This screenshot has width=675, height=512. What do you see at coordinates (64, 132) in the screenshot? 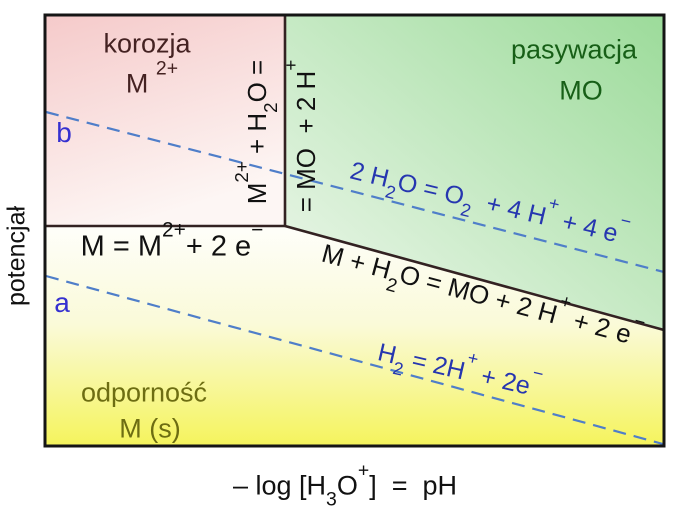
I see `line-label-b: b` at bounding box center [64, 132].